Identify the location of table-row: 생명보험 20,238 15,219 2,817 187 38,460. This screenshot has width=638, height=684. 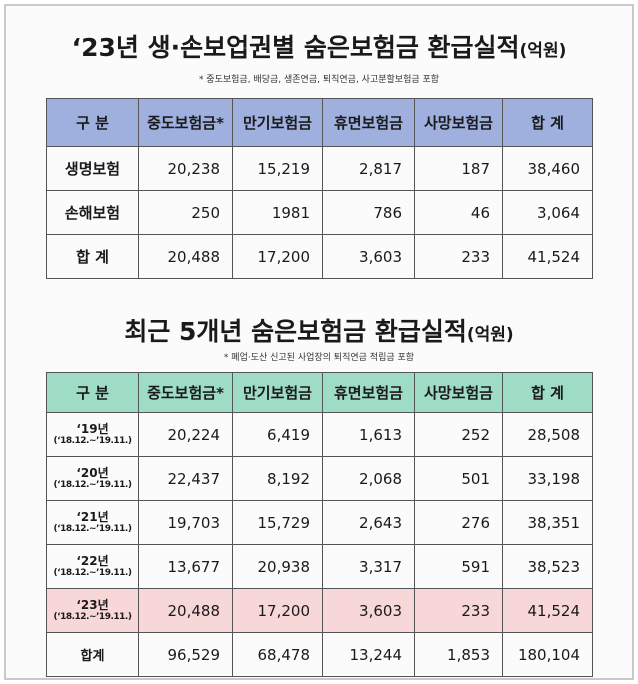
(319, 168).